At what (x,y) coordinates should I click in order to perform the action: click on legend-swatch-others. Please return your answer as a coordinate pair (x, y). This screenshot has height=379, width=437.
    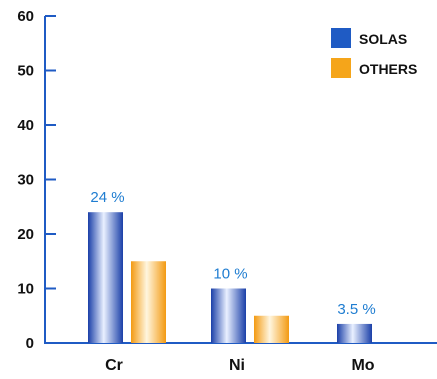
    Looking at the image, I should click on (341, 68).